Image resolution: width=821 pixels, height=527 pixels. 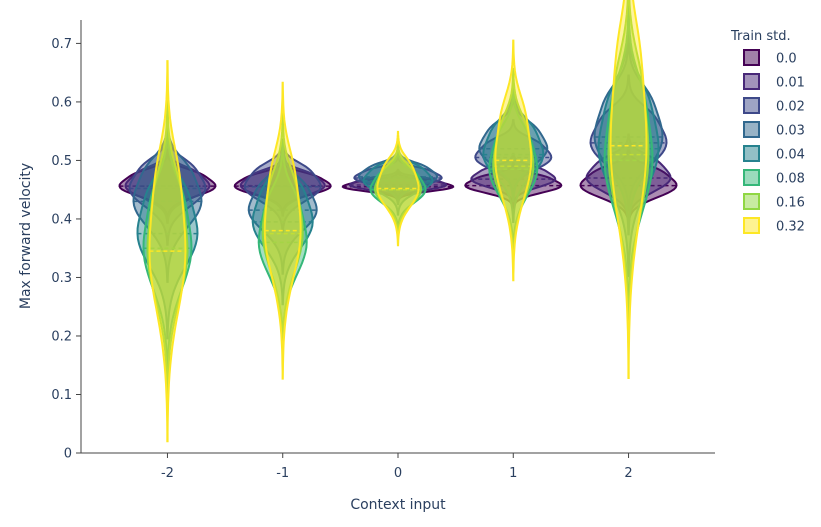 What do you see at coordinates (790, 203) in the screenshot?
I see `legend-label: 0.16` at bounding box center [790, 203].